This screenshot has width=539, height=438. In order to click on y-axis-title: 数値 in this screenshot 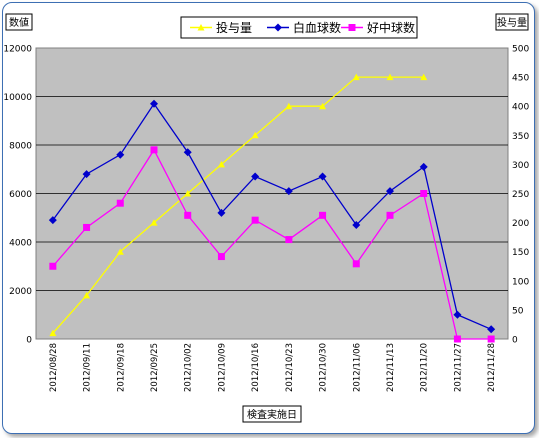, I will do `click(19, 22)`.